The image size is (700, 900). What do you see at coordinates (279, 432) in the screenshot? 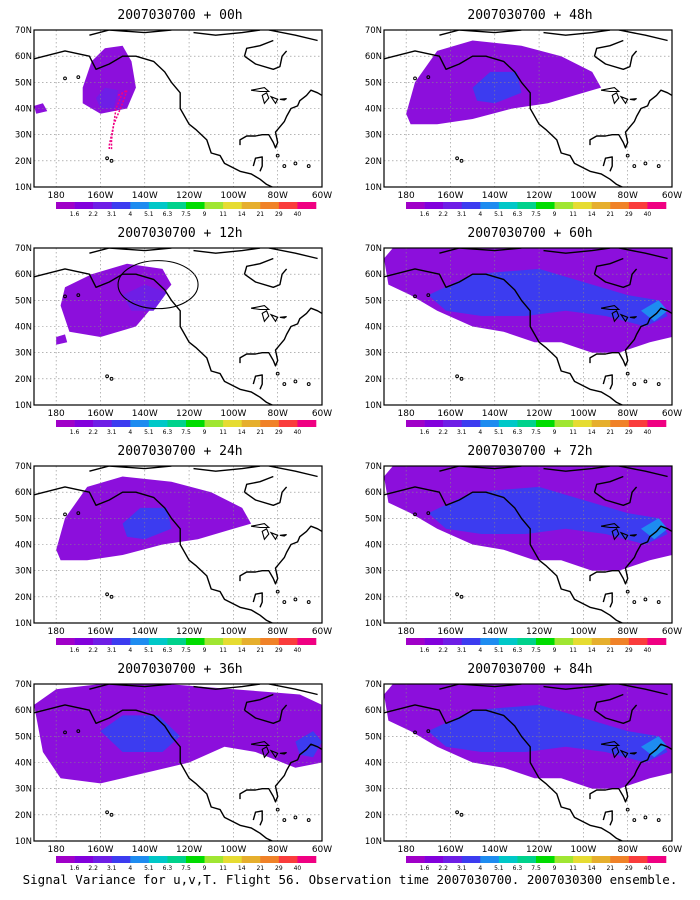
I see `colorbar-label: 29` at bounding box center [279, 432].